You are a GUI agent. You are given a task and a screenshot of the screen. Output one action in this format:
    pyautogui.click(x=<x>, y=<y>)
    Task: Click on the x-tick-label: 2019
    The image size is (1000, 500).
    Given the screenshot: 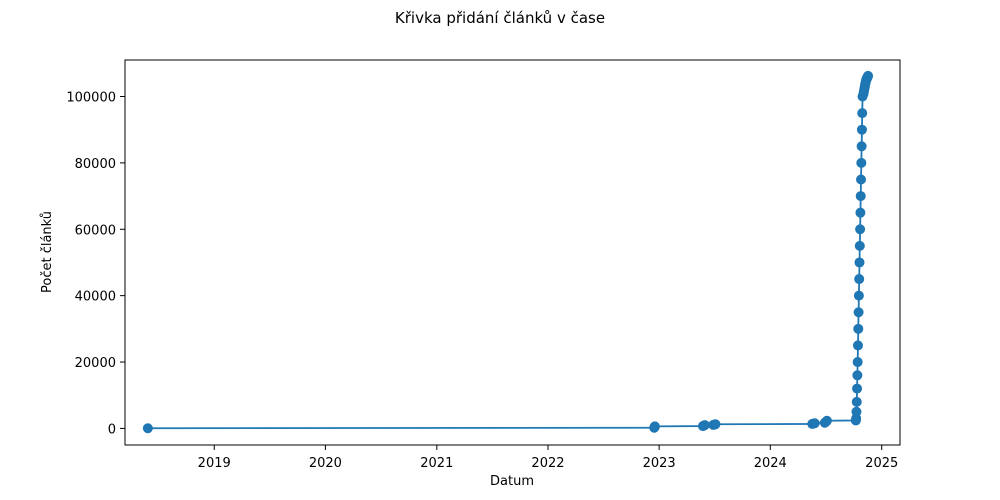 What is the action you would take?
    pyautogui.click(x=214, y=463)
    